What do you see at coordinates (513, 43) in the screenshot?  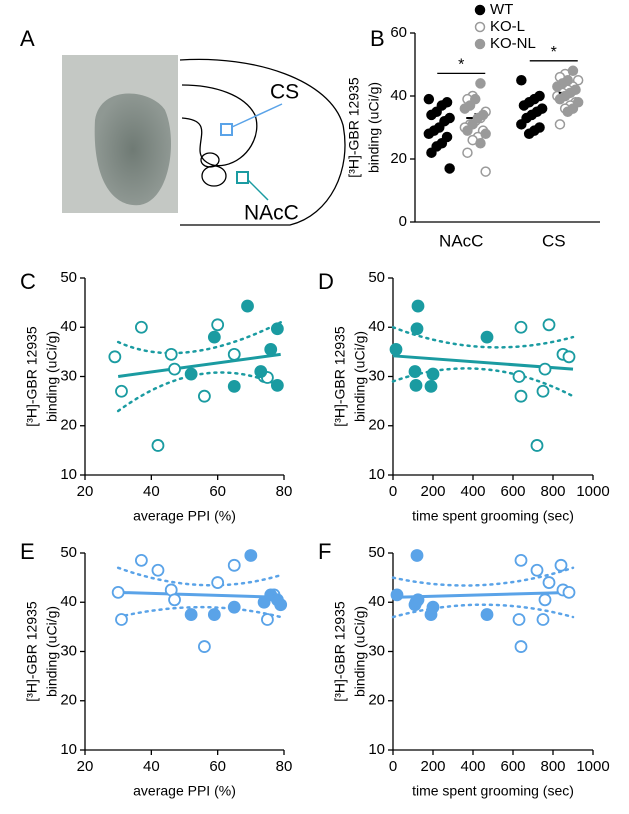 I see `legend-label: KO-NL` at bounding box center [513, 43].